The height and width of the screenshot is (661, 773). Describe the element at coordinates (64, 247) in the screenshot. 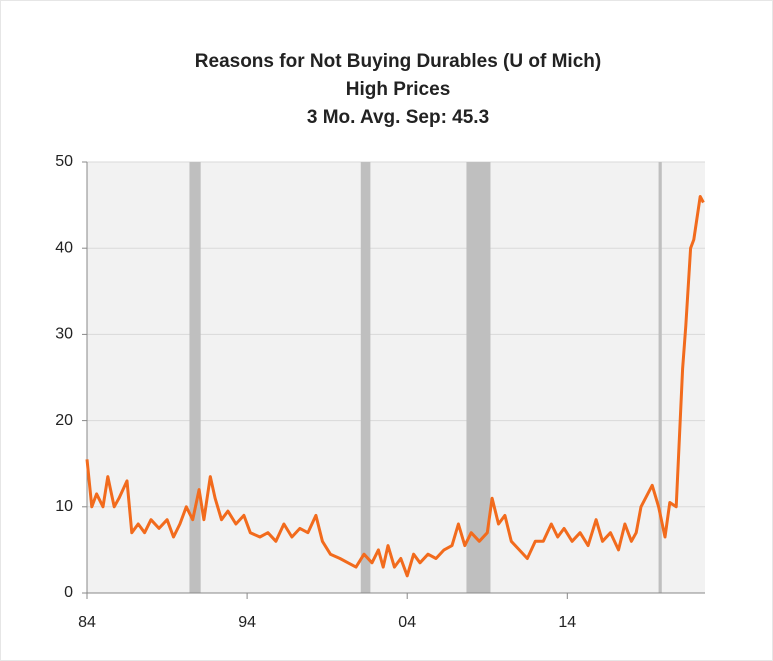

I see `y-tick-label: 40` at that location.